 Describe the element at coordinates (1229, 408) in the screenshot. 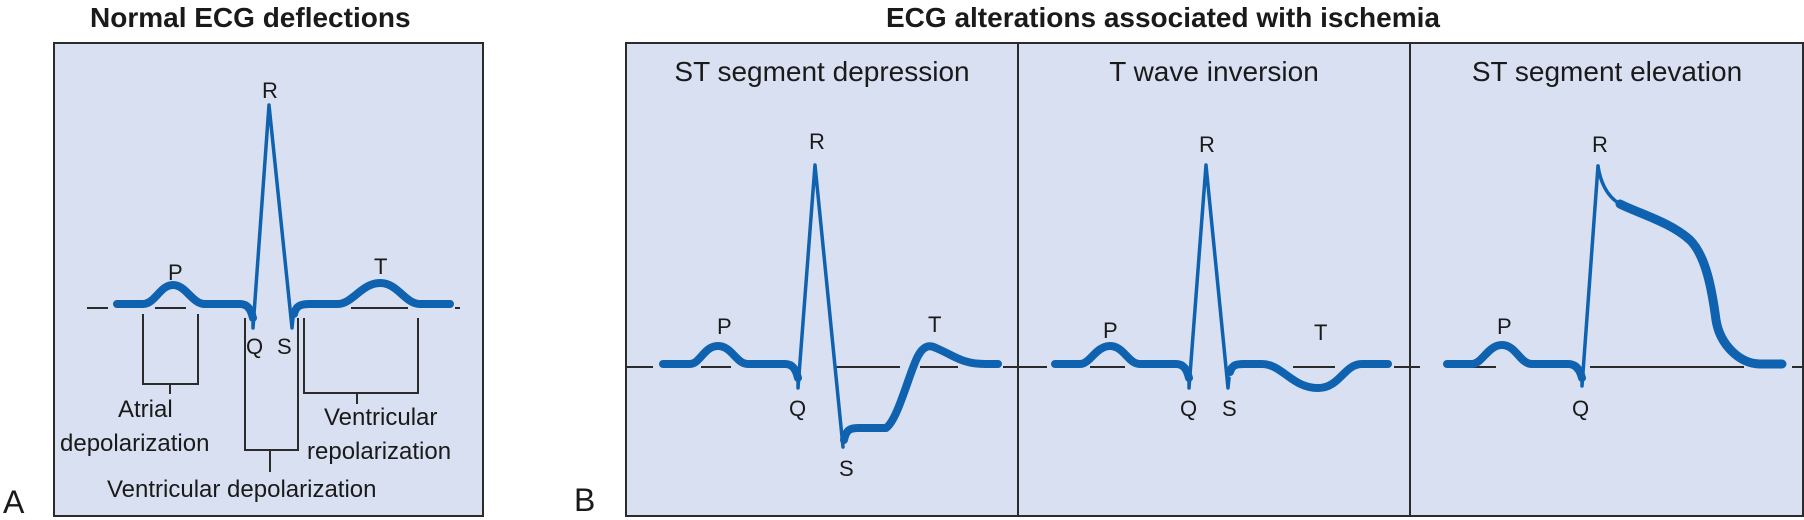

I see `t-inversion-label-s: S` at that location.